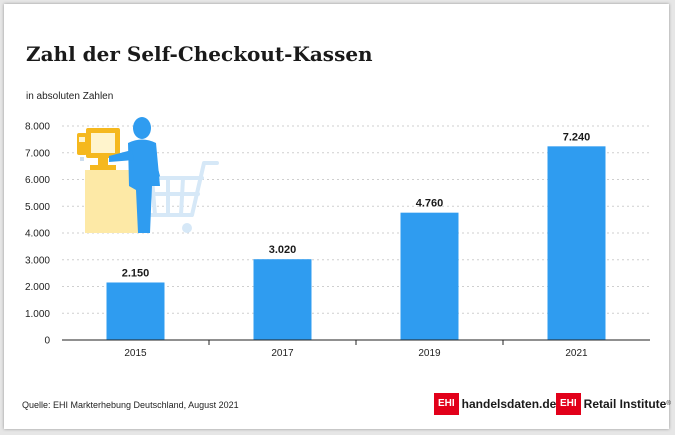 Image resolution: width=675 pixels, height=435 pixels. Describe the element at coordinates (509, 404) in the screenshot. I see `handelsdaten-logo-text: handelsdaten.de` at that location.